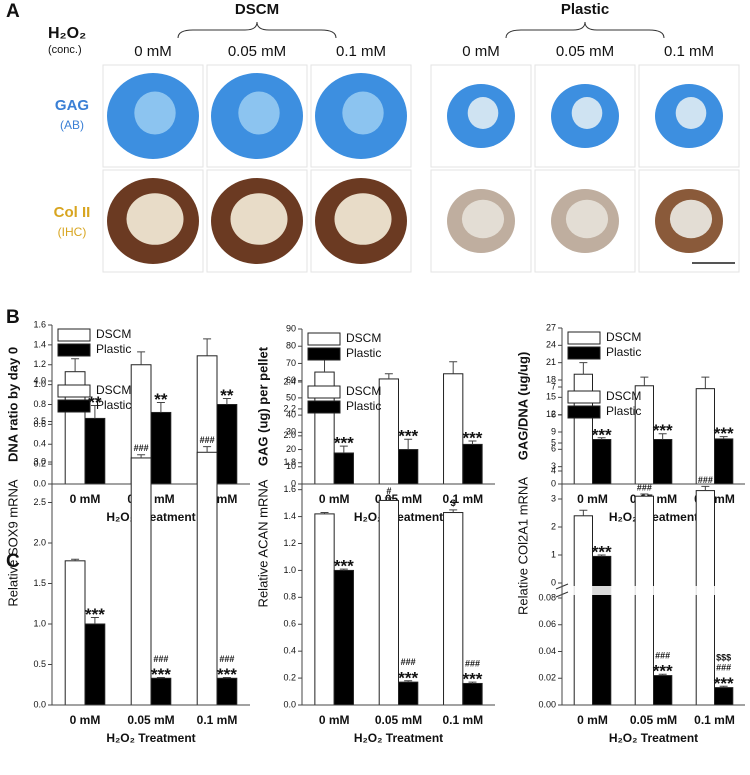 This screenshot has height=775, width=750. I want to click on y-tick-label: 2, so click(553, 526).